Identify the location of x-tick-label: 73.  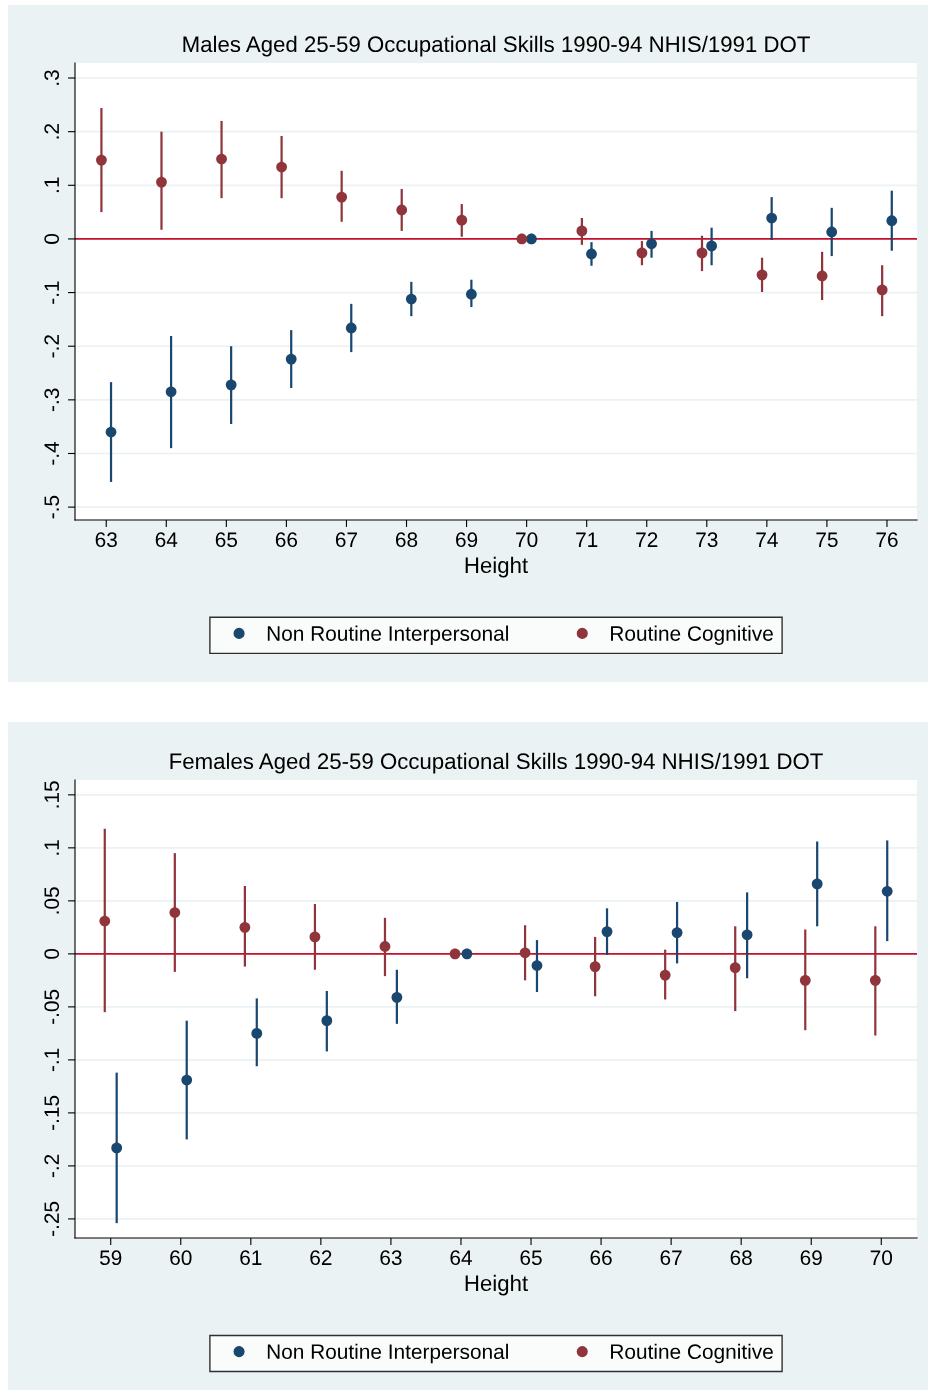
(707, 540).